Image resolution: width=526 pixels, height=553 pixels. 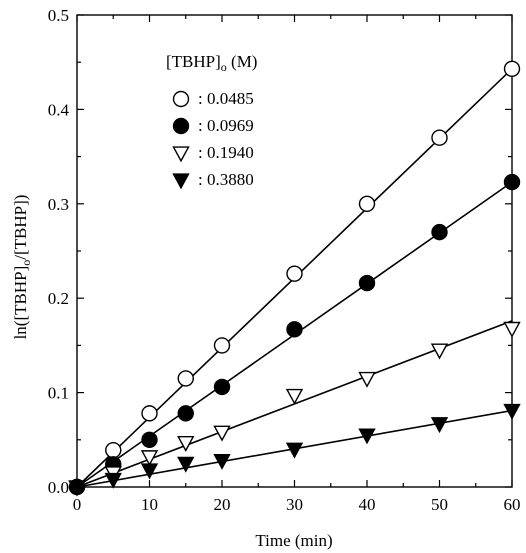 I want to click on x-tick-label: 40, so click(x=367, y=504).